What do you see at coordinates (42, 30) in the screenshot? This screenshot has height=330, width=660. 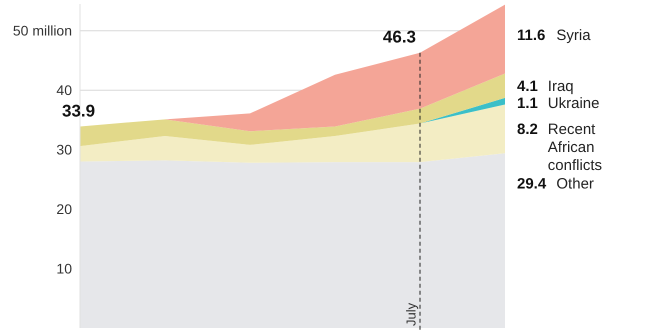 I see `y-tick-label: 50 million` at bounding box center [42, 30].